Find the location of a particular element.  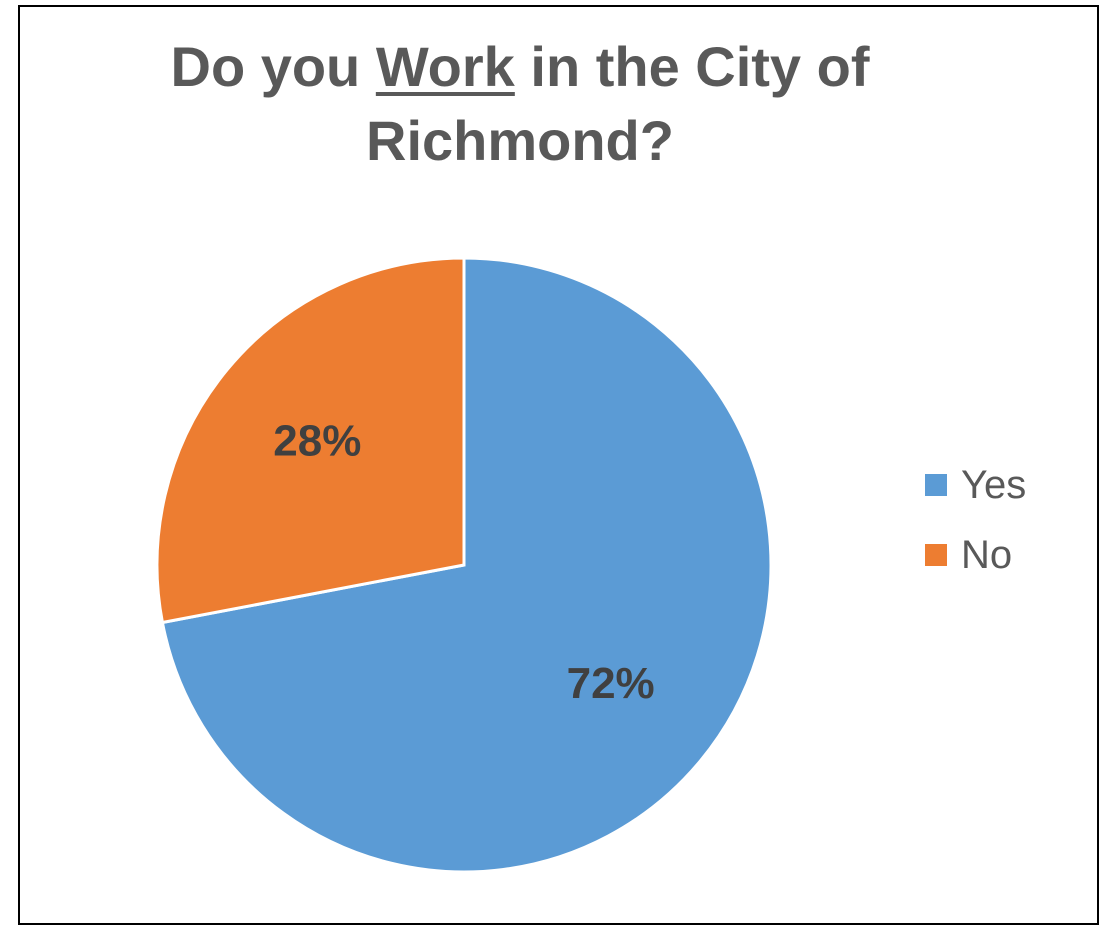

pie-slice-no is located at coordinates (310, 440).